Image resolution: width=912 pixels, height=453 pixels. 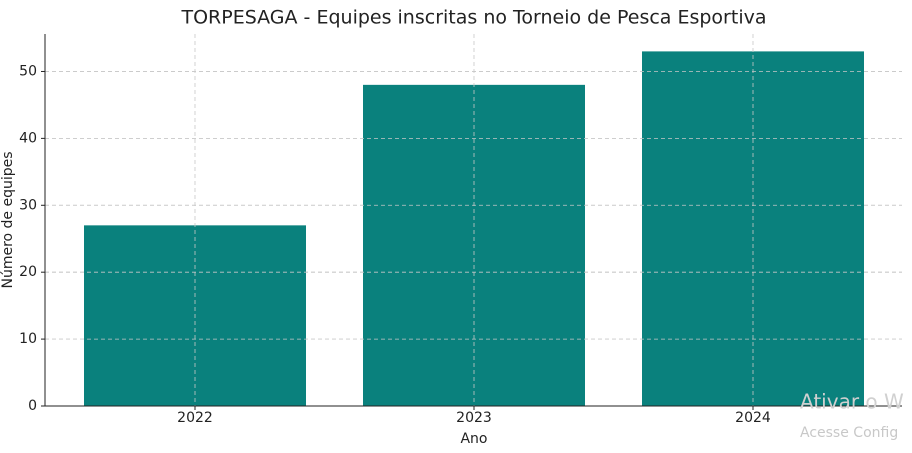 What do you see at coordinates (28, 138) in the screenshot?
I see `y-tick-label: 40` at bounding box center [28, 138].